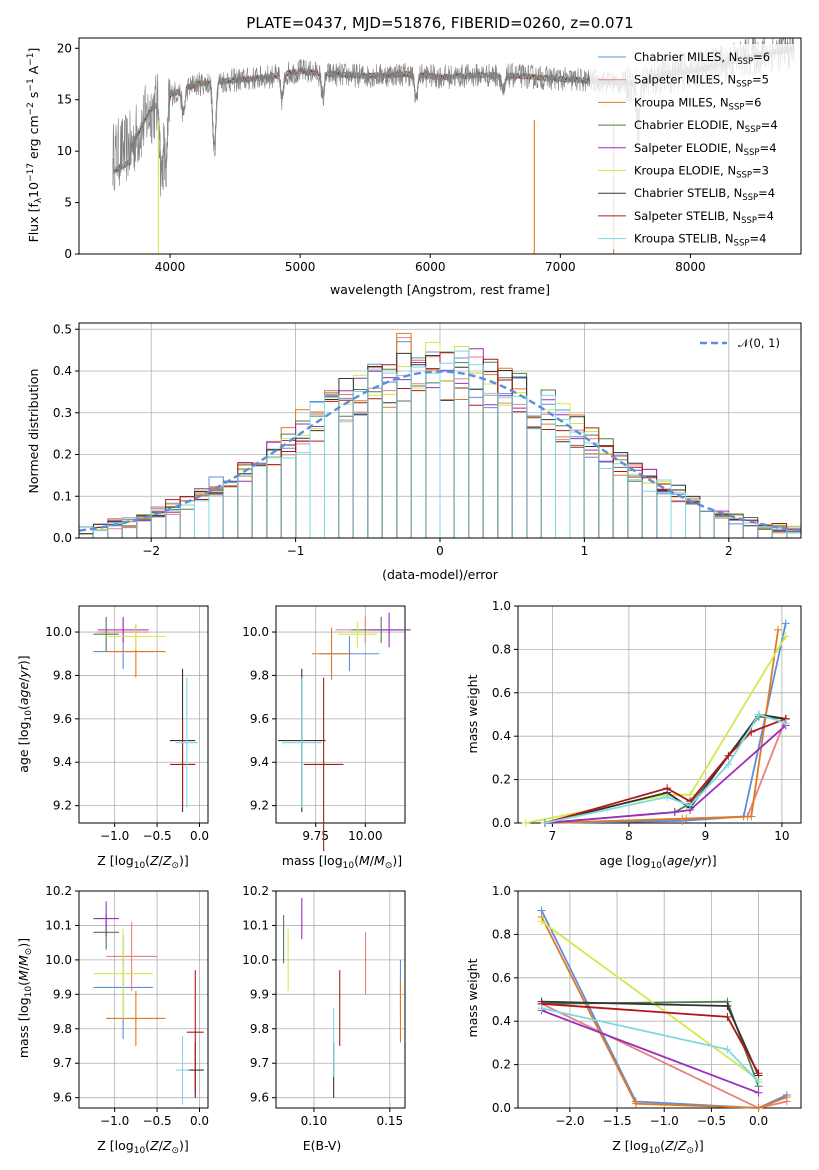 The height and width of the screenshot is (1170, 819). I want to click on y-tick-label: 10, so click(64, 151).